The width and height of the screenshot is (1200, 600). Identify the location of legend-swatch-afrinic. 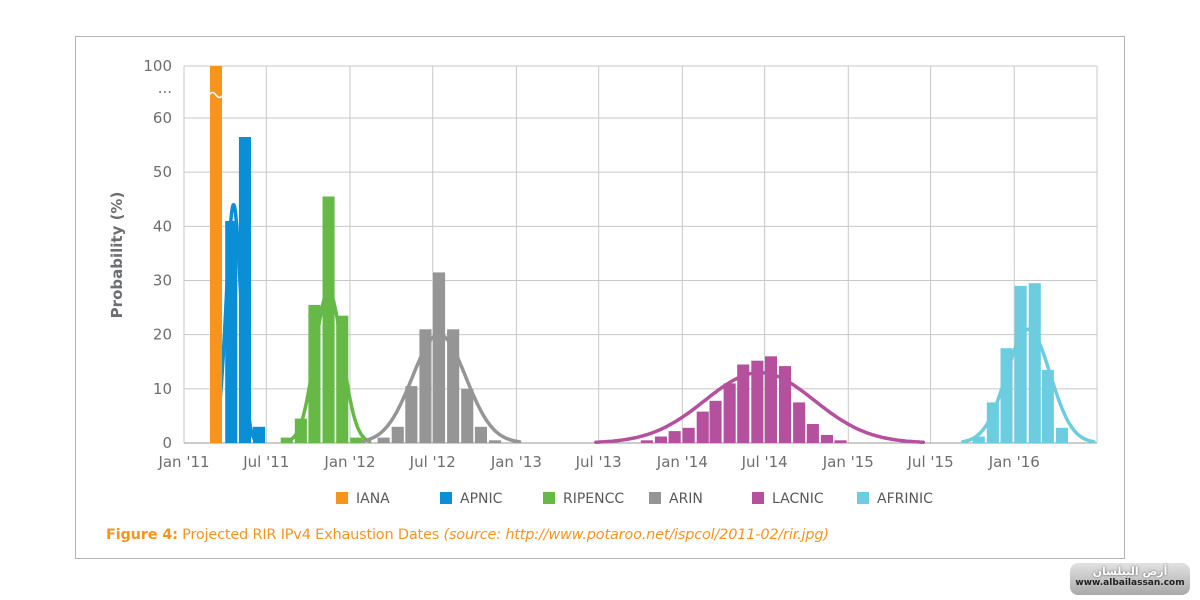
(863, 498).